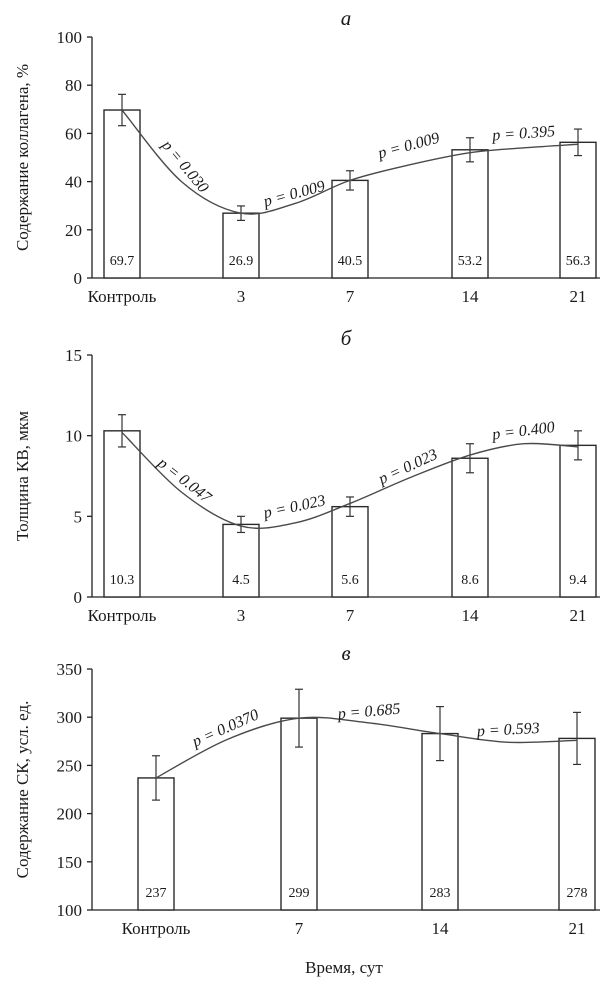 Image resolution: width=614 pixels, height=983 pixels. What do you see at coordinates (470, 580) in the screenshot?
I see `bar-value-label: 8.6` at bounding box center [470, 580].